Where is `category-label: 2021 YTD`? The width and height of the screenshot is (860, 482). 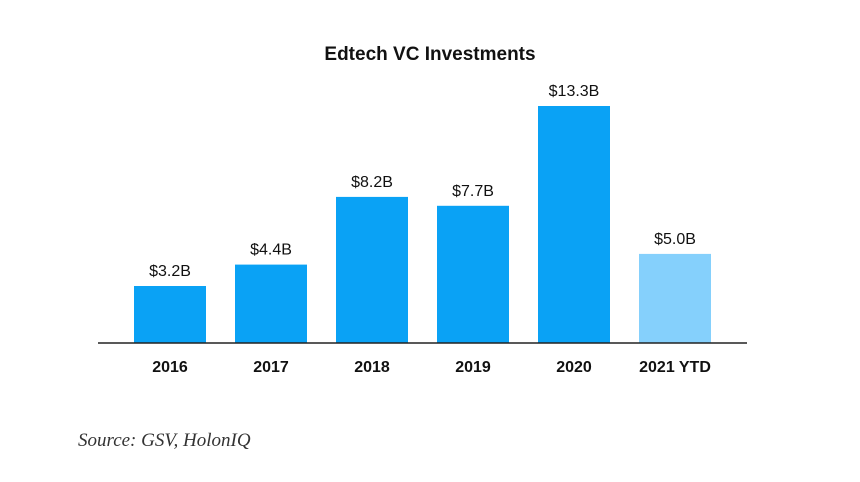 category-label: 2021 YTD is located at coordinates (675, 367).